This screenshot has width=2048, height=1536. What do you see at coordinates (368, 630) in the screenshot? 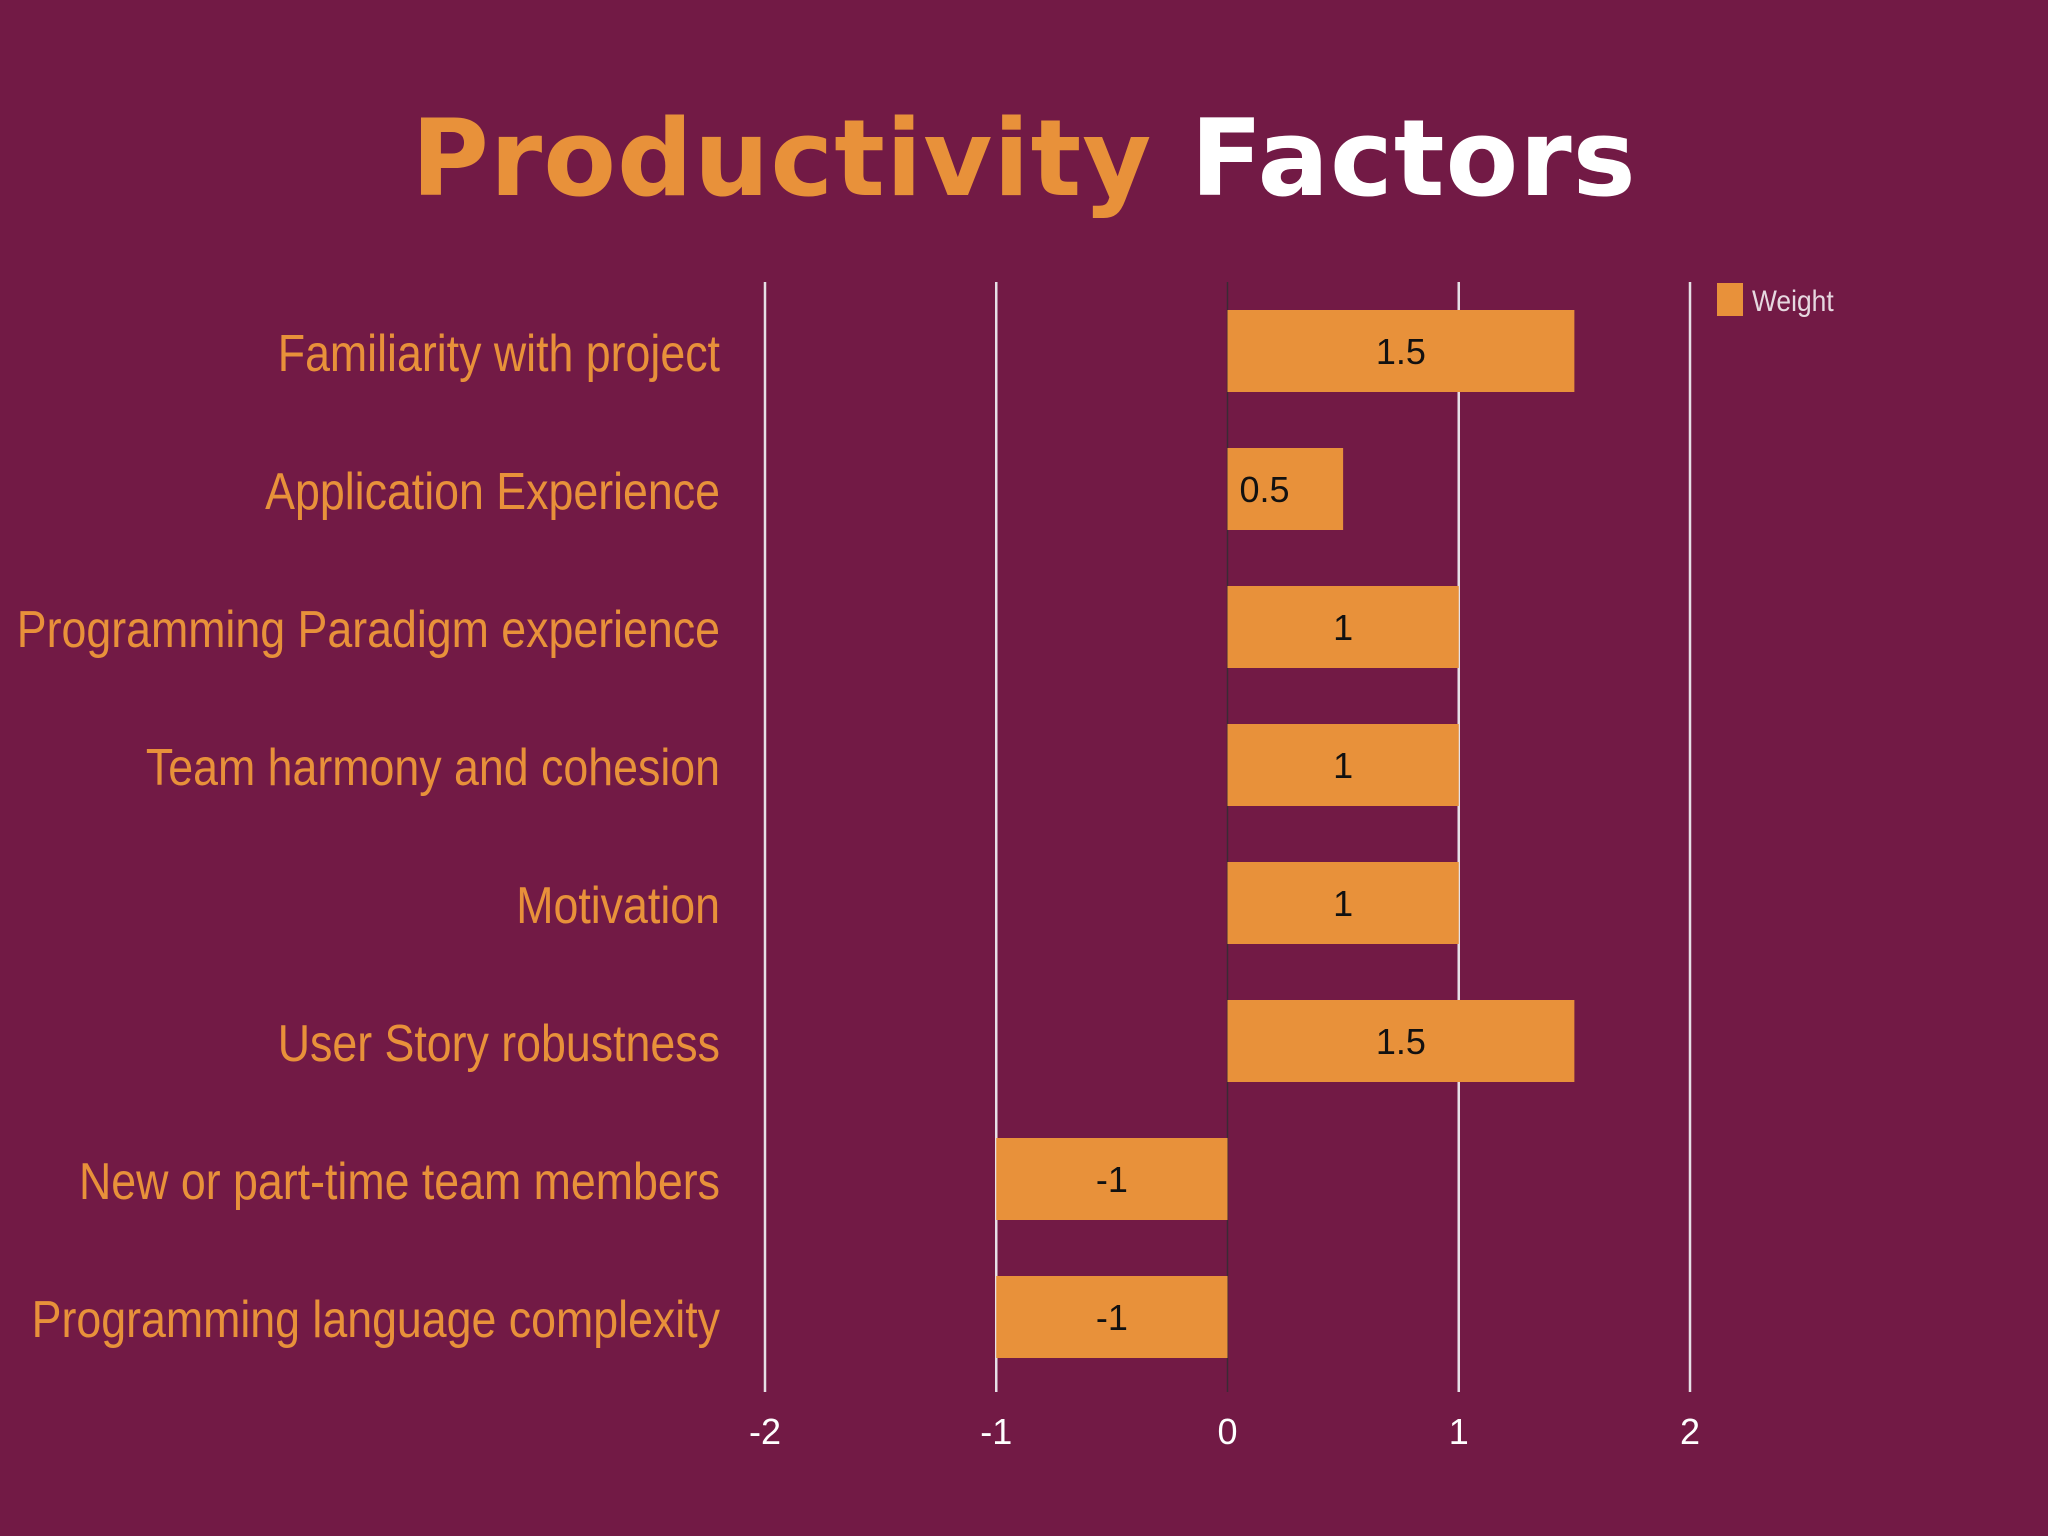
I see `category-label: Programming Paradigm experience` at bounding box center [368, 630].